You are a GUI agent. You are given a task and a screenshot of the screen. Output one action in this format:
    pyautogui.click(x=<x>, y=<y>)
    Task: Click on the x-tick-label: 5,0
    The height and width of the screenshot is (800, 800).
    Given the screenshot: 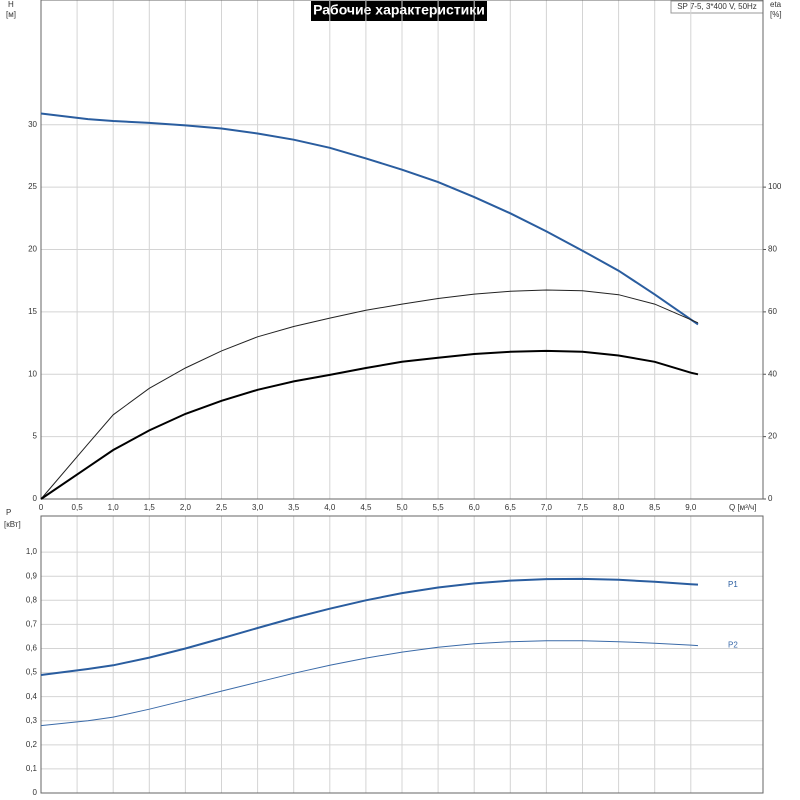 What is the action you would take?
    pyautogui.click(x=402, y=507)
    